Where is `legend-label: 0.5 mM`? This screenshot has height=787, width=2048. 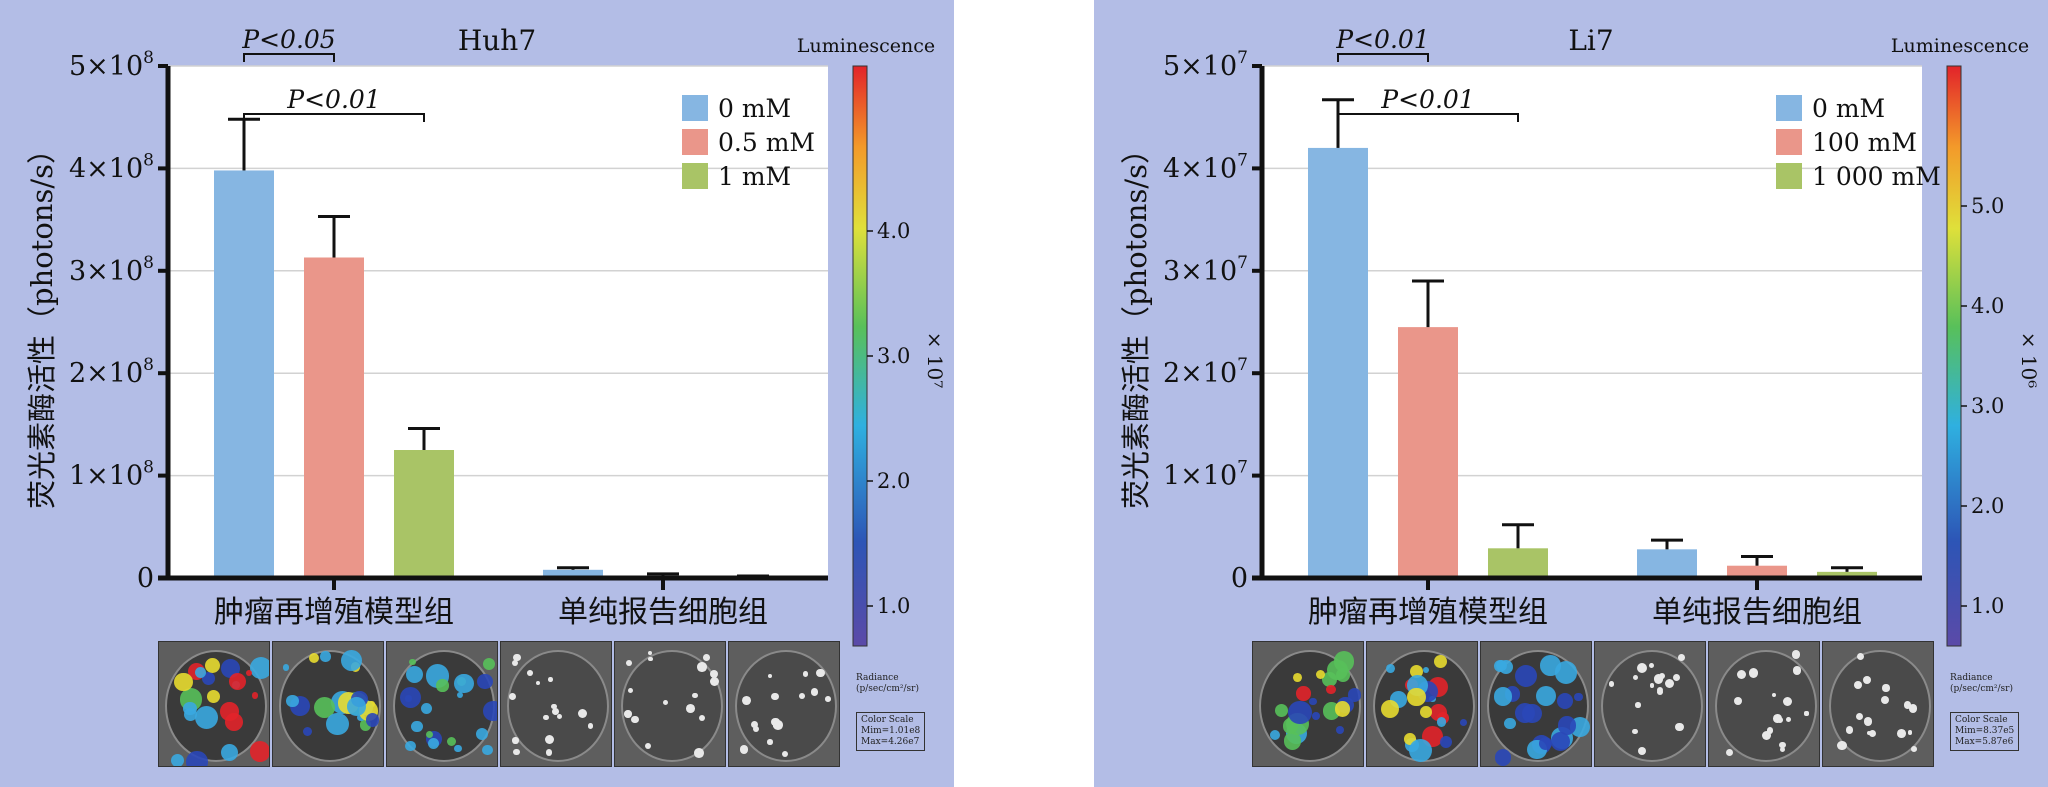 legend-label: 0.5 mM is located at coordinates (766, 142).